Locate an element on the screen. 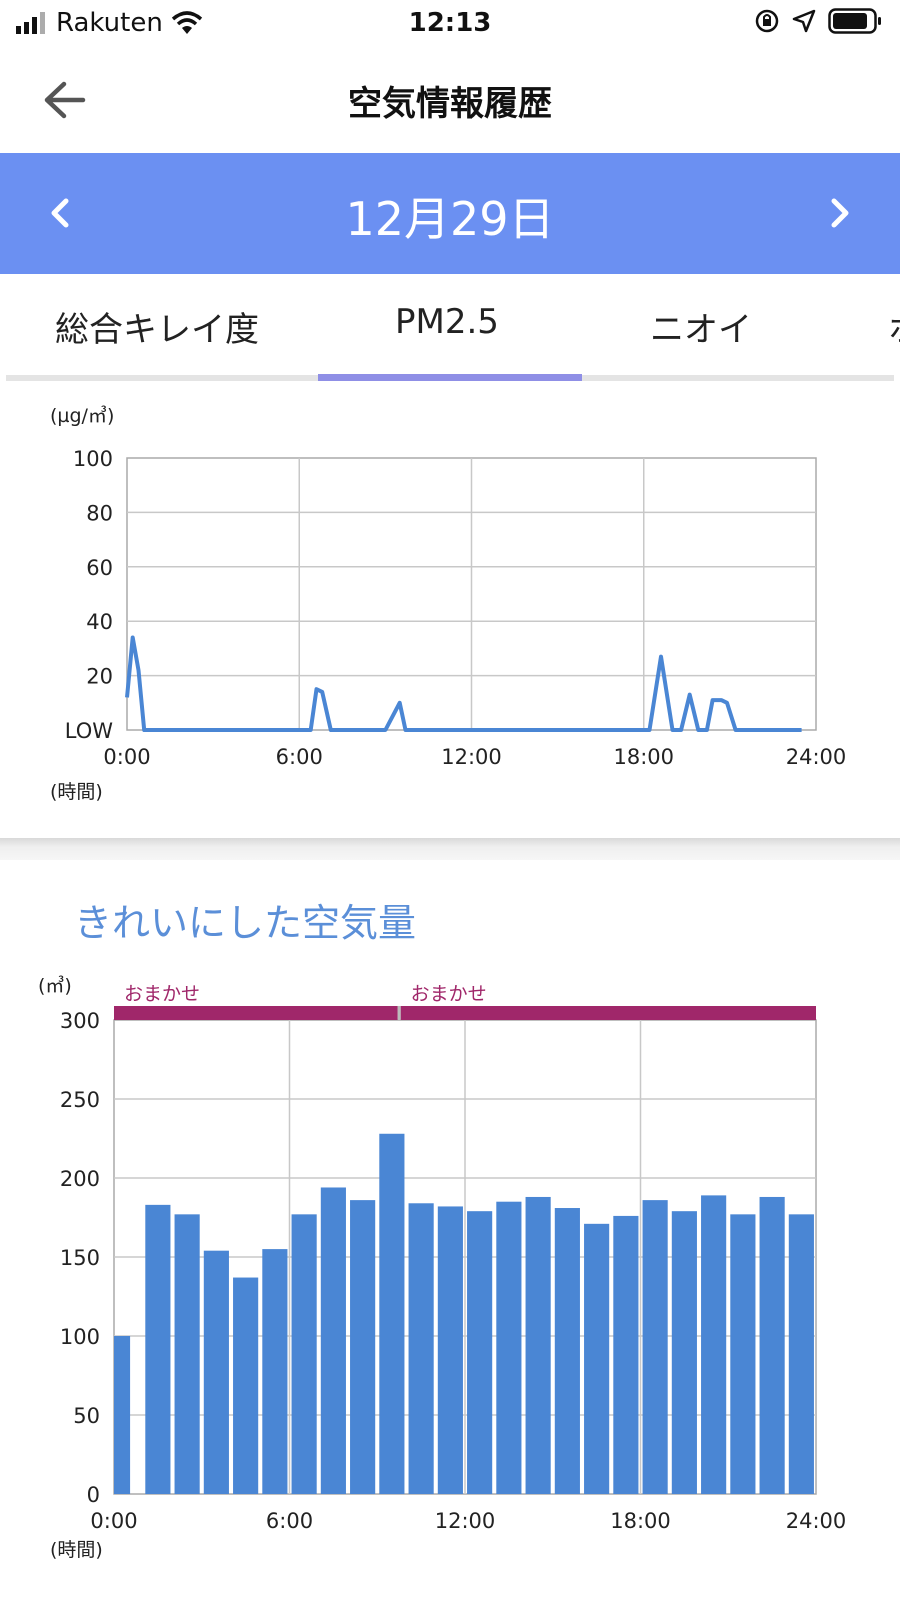  active-tab-indicator is located at coordinates (450, 377).